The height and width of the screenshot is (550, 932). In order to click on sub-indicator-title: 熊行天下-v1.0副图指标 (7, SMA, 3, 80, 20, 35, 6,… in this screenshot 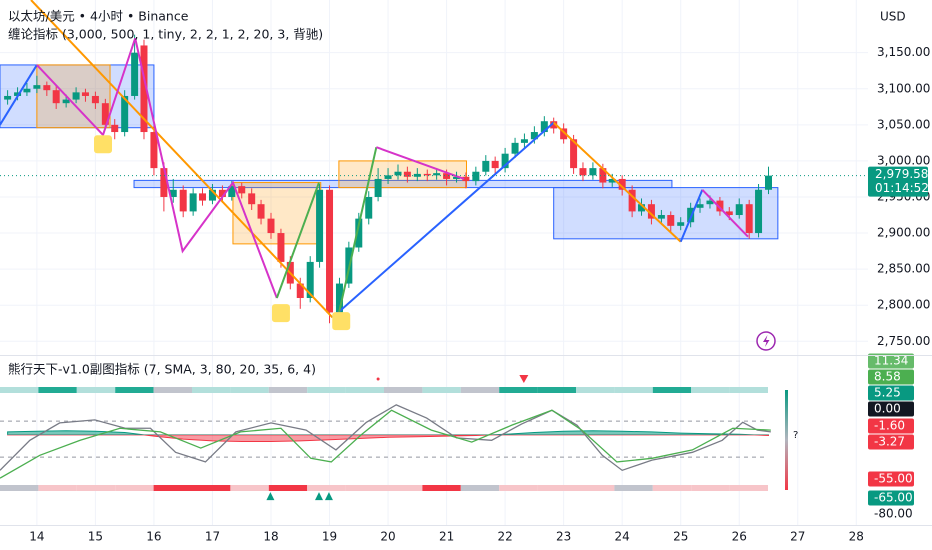, I will do `click(162, 369)`.